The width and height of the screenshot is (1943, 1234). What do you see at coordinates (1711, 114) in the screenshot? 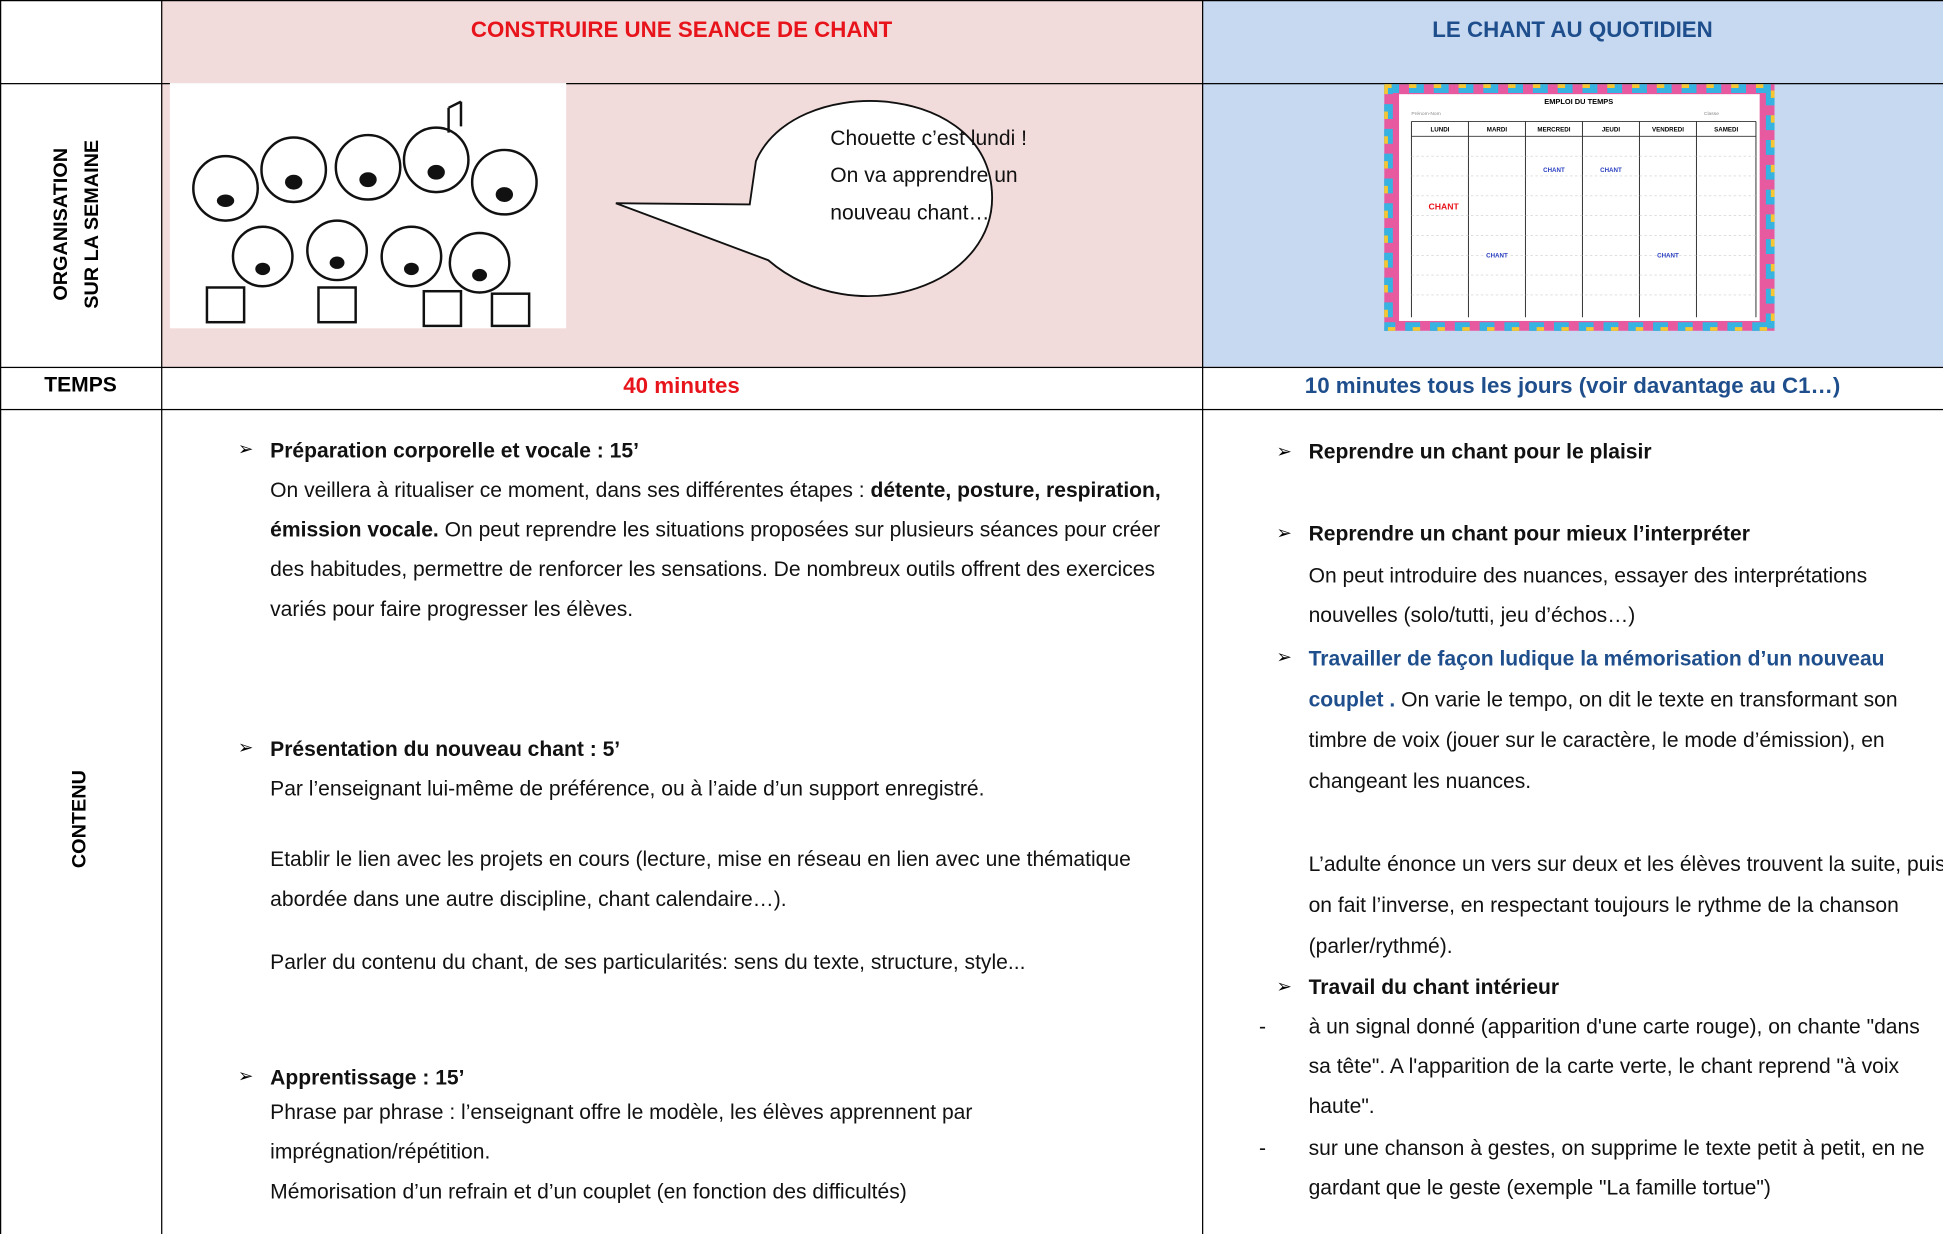
I see `timetable-class: Classe` at bounding box center [1711, 114].